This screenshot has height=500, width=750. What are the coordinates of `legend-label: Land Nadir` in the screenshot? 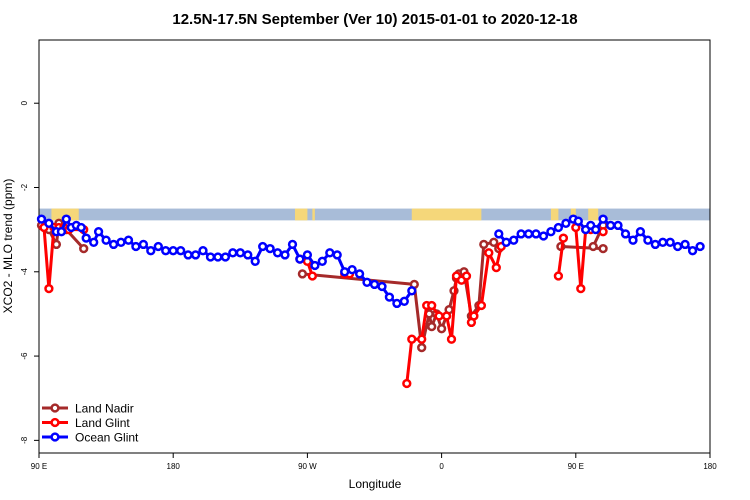 It's located at (104, 409).